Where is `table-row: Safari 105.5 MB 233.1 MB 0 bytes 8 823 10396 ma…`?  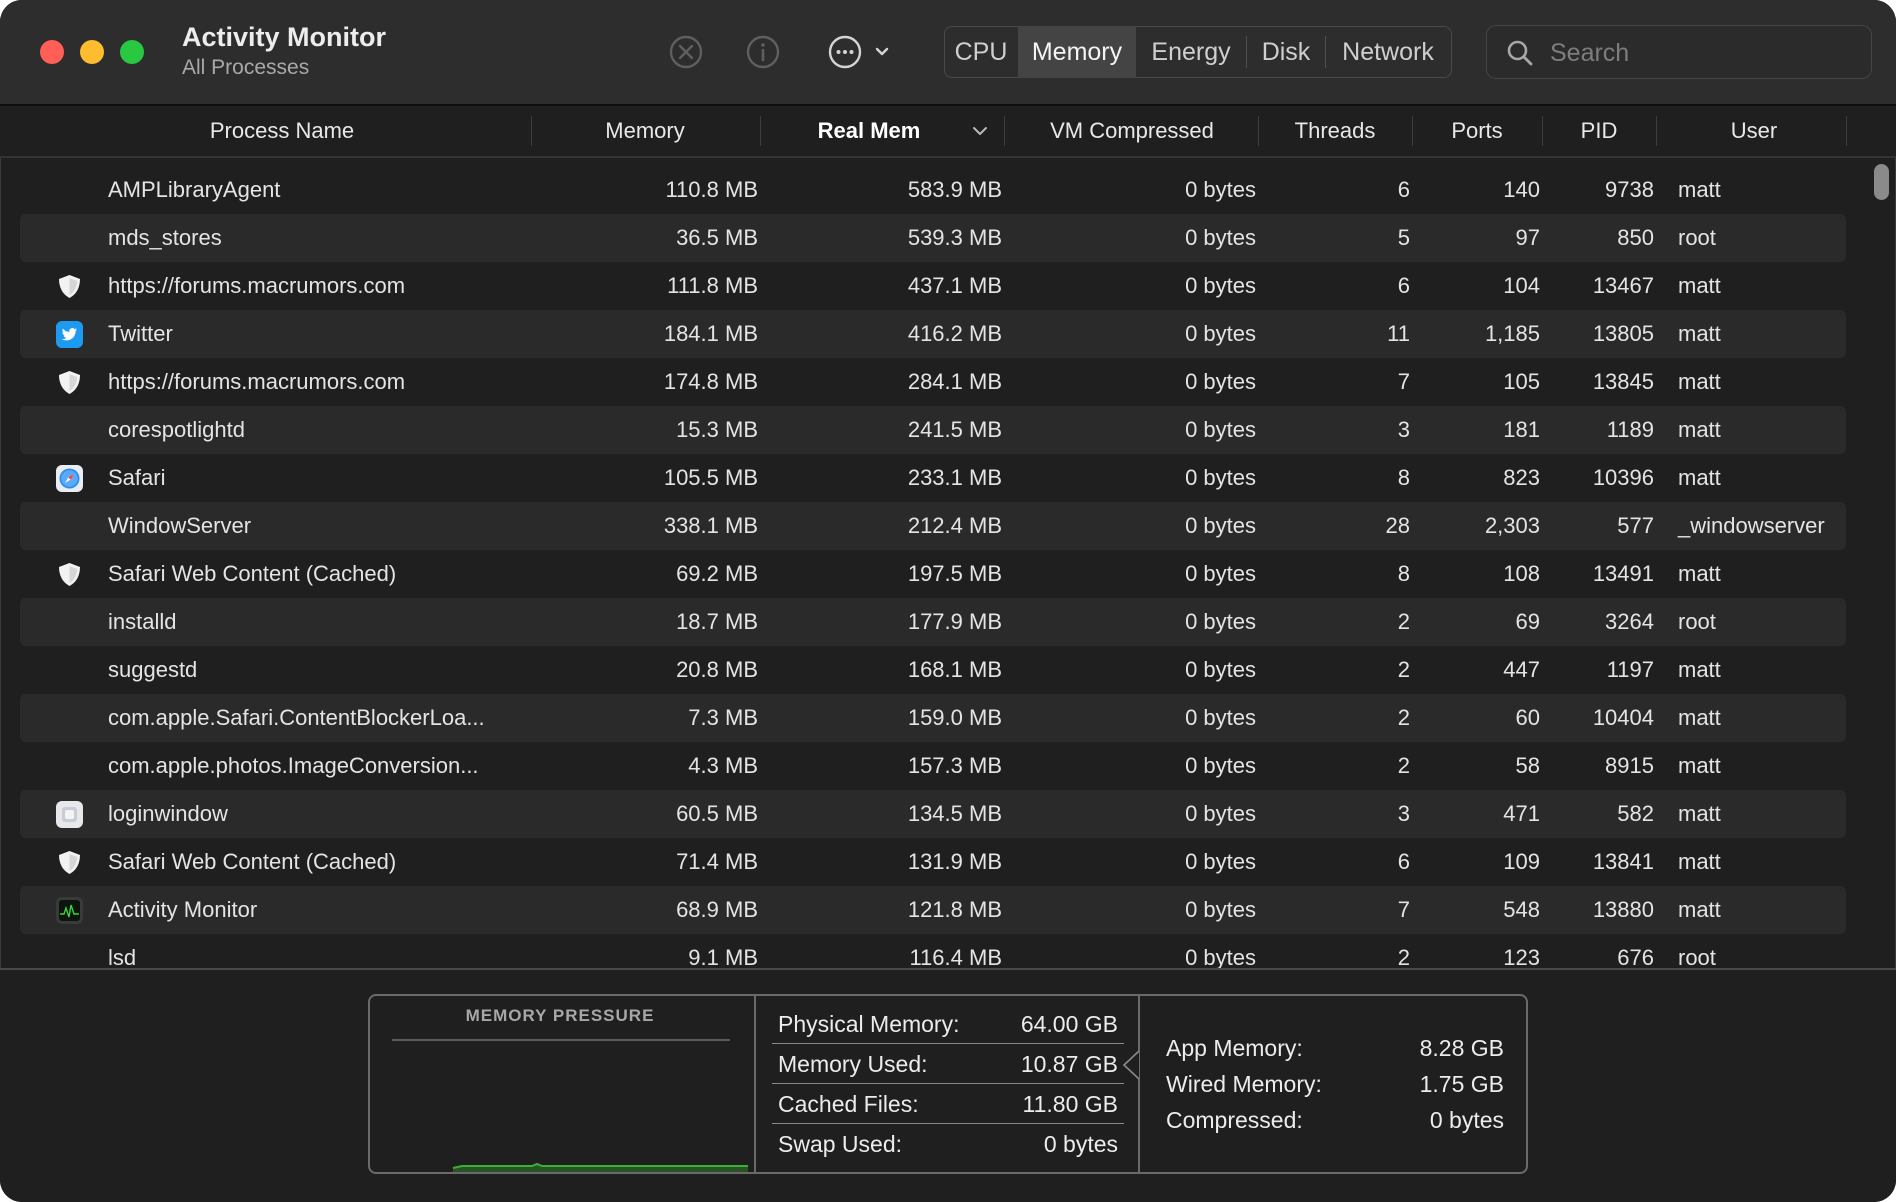
table-row: Safari 105.5 MB 233.1 MB 0 bytes 8 823 10396 ma… is located at coordinates (933, 478).